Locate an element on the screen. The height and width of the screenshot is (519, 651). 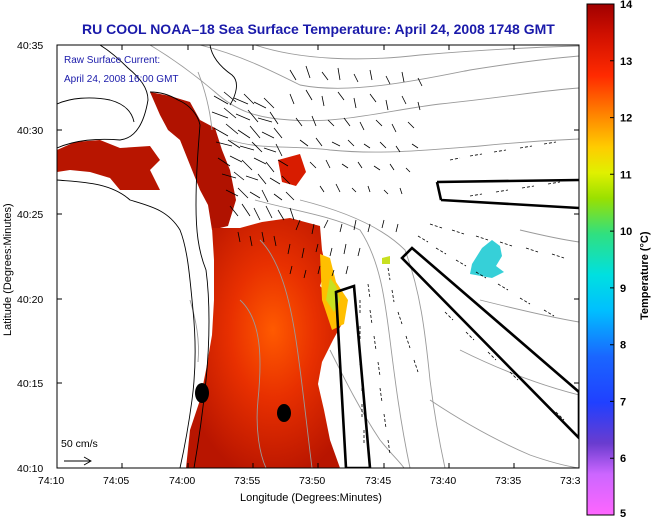
colorbar-tick-label: 9 is located at coordinates (623, 289).